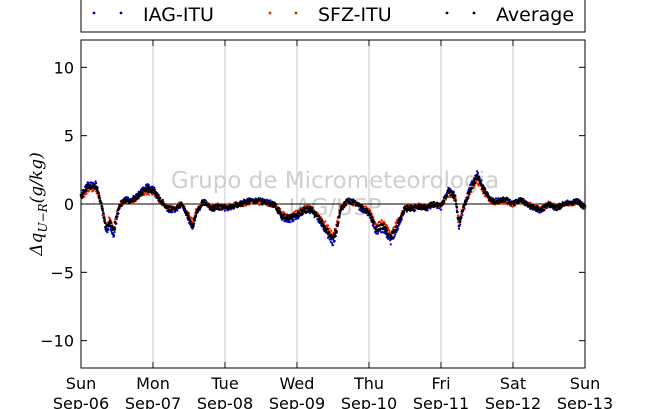  What do you see at coordinates (178, 15) in the screenshot?
I see `legend-label: IAG-ITU` at bounding box center [178, 15].